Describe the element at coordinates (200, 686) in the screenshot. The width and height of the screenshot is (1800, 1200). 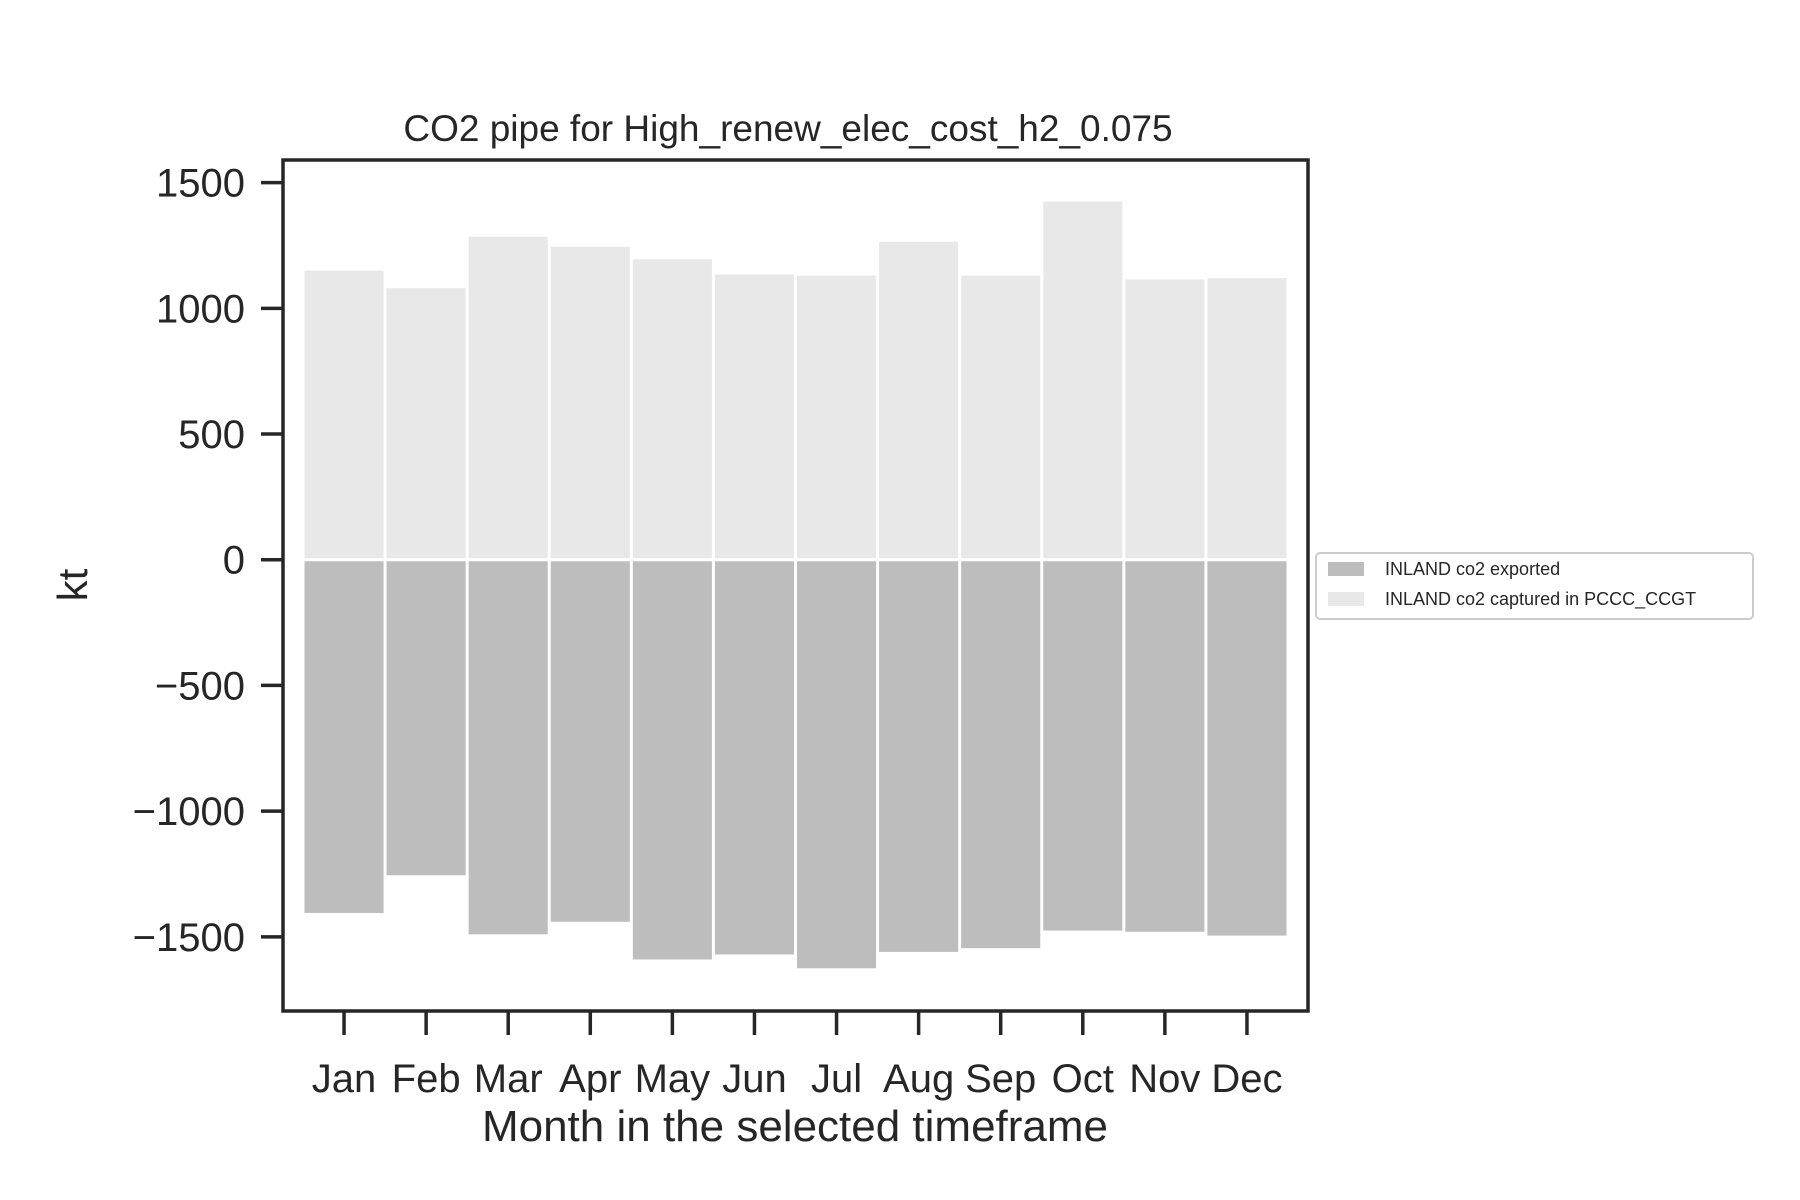
I see `y-tick-label: −500` at that location.